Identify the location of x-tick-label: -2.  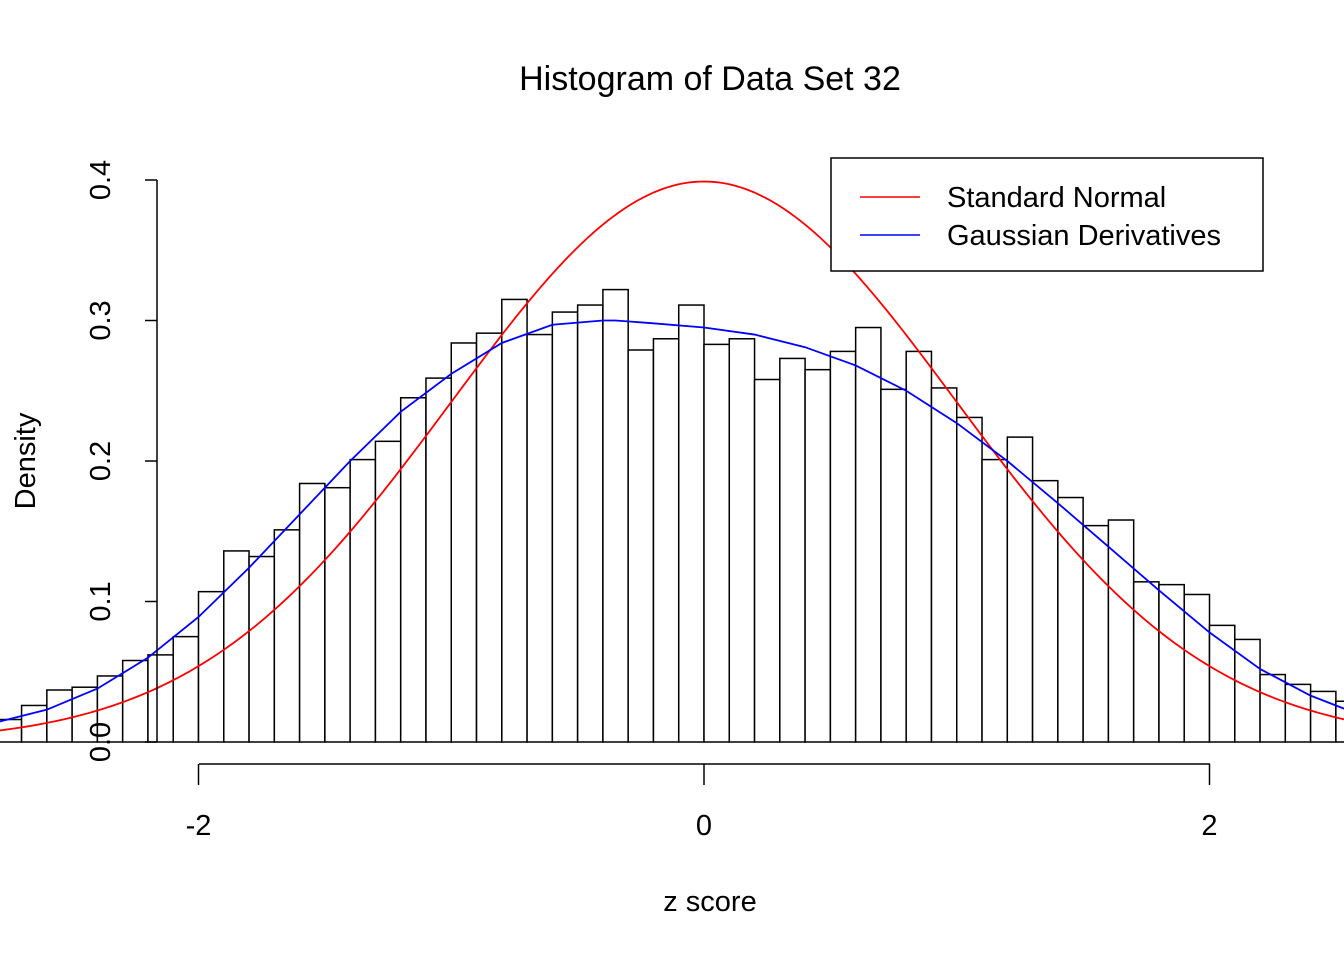
(199, 826).